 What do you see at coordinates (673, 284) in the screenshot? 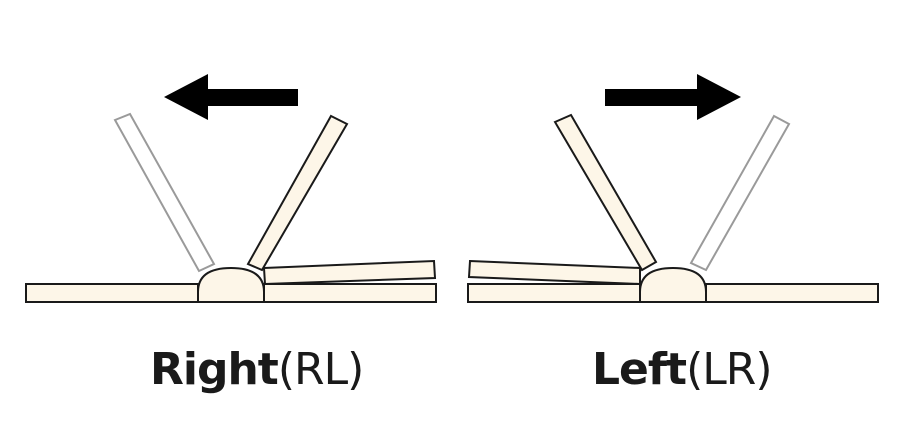
I see `spine-left` at bounding box center [673, 284].